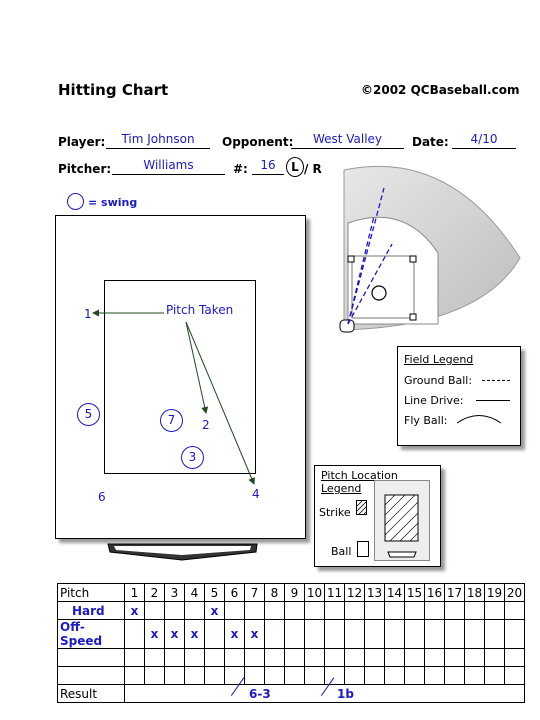 The image size is (540, 720). I want to click on ground-ball-line-icon, so click(496, 380).